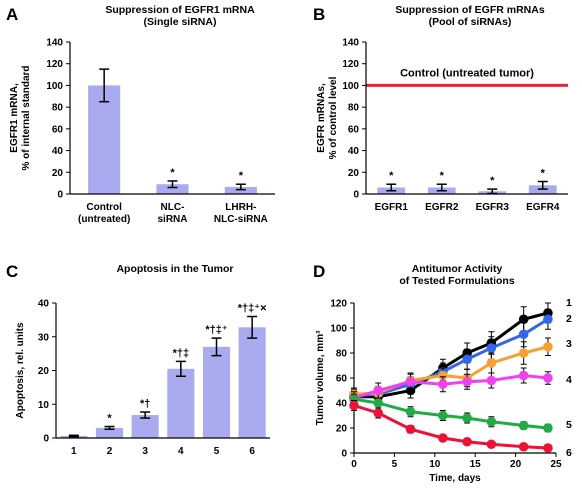  I want to click on panel-d-series-2-line, so click(451, 357).